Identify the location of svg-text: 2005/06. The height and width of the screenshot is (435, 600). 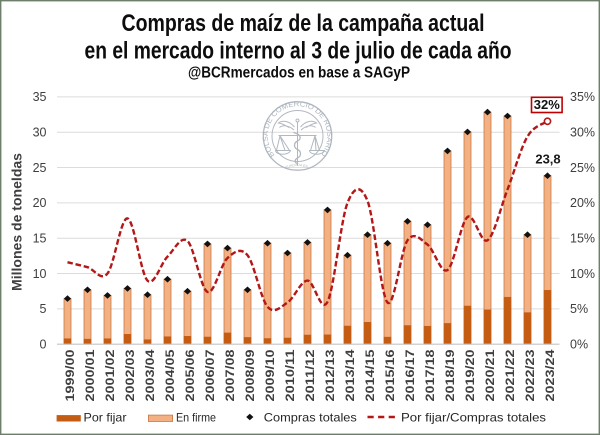
(191, 376).